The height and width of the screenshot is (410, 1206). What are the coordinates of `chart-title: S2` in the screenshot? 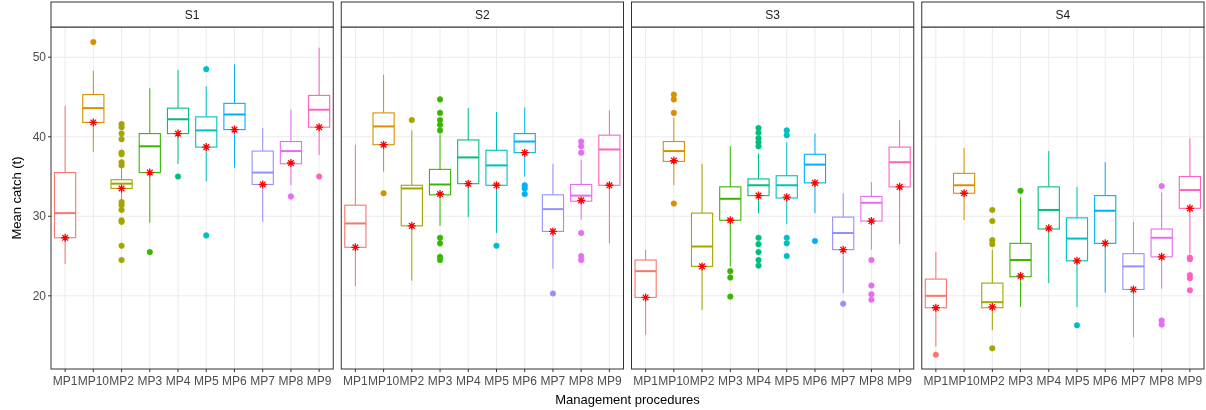 It's located at (483, 15).